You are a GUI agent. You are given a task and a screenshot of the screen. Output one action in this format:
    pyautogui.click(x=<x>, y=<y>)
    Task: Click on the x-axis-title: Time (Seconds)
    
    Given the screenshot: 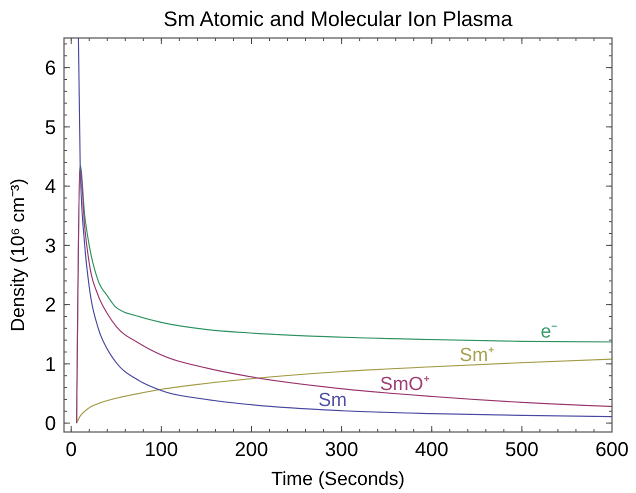 What is the action you would take?
    pyautogui.click(x=338, y=479)
    